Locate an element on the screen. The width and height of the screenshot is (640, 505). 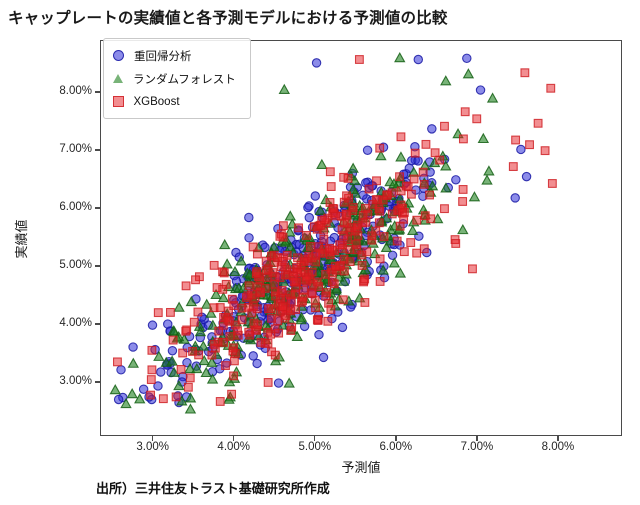
x-tick-label: 3.00% is located at coordinates (152, 447).